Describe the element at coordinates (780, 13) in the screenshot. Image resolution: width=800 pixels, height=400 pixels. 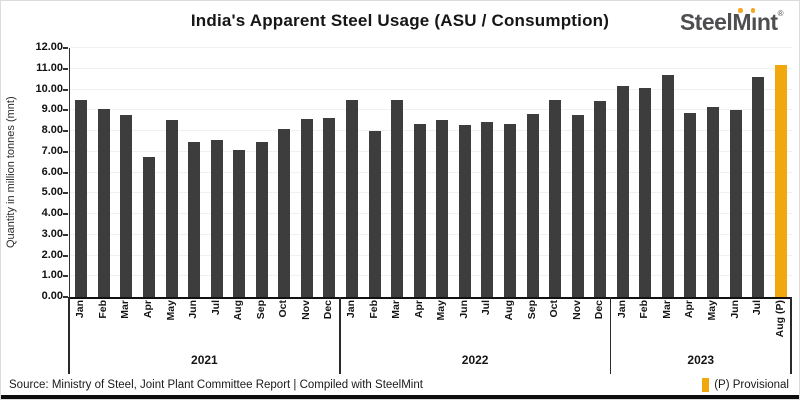
I see `registered-trademark: ®` at that location.